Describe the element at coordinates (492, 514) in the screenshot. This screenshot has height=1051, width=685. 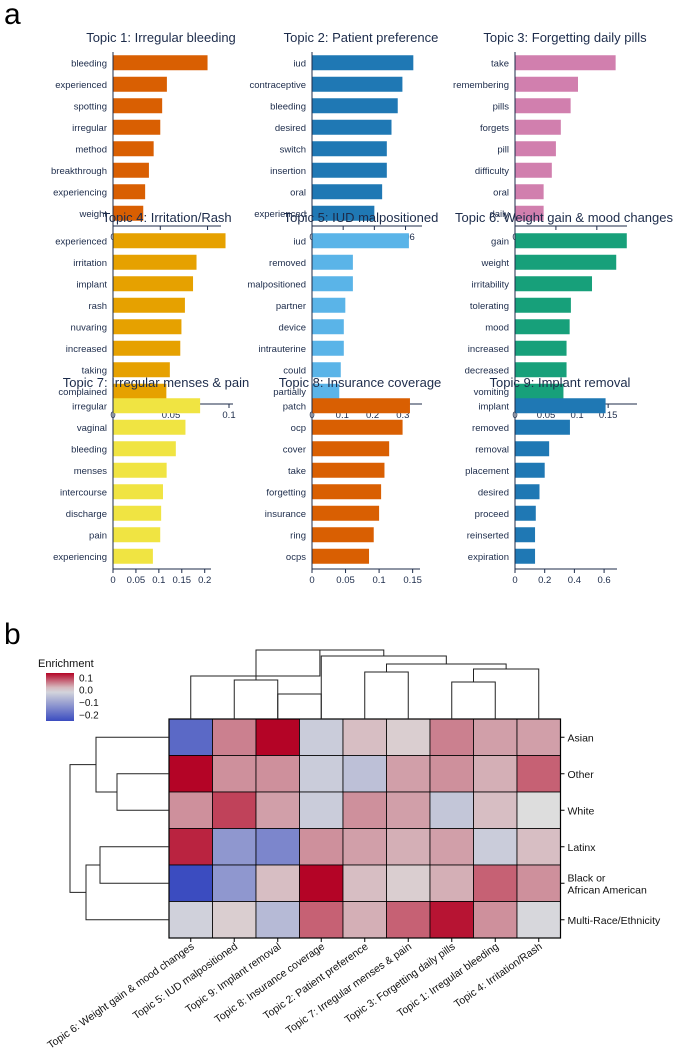
I see `word-label: proceed` at that location.